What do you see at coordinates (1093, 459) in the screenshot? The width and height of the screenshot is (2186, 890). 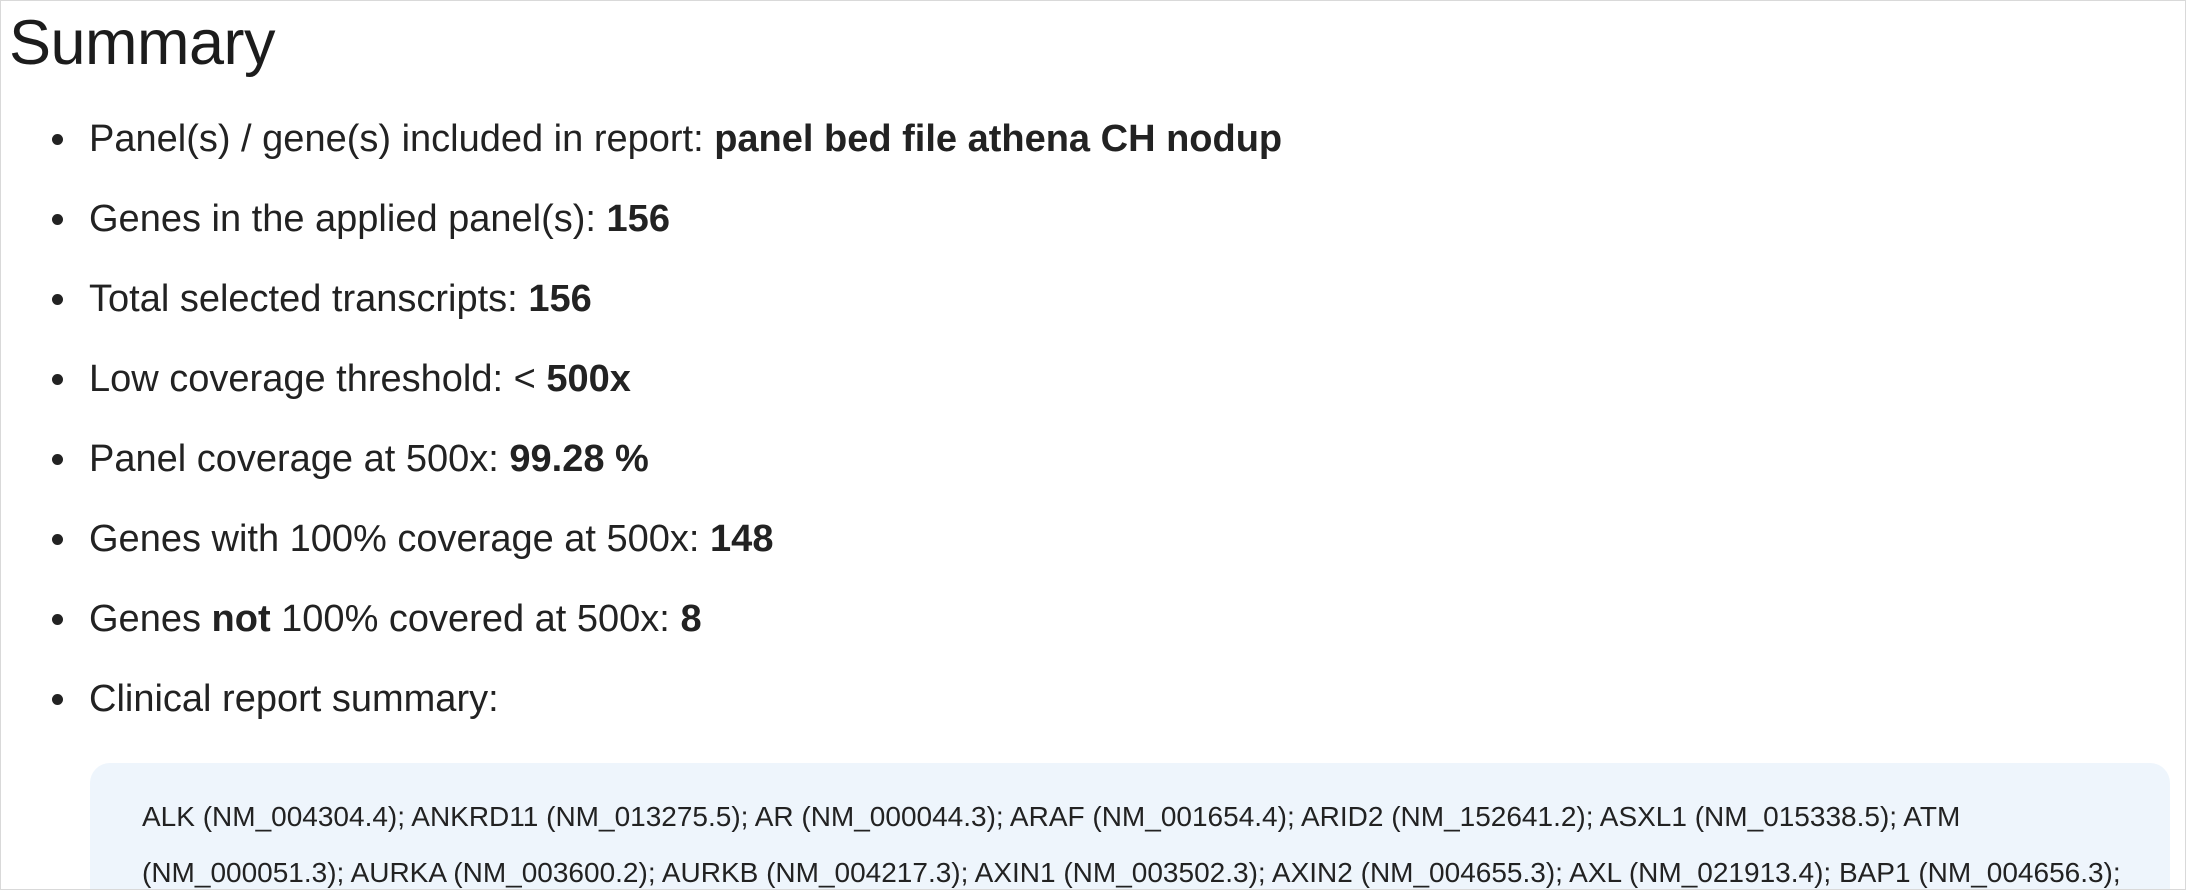 I see `list-item-panel-coverage: Panel coverage at 500x: 99.28 %` at bounding box center [1093, 459].